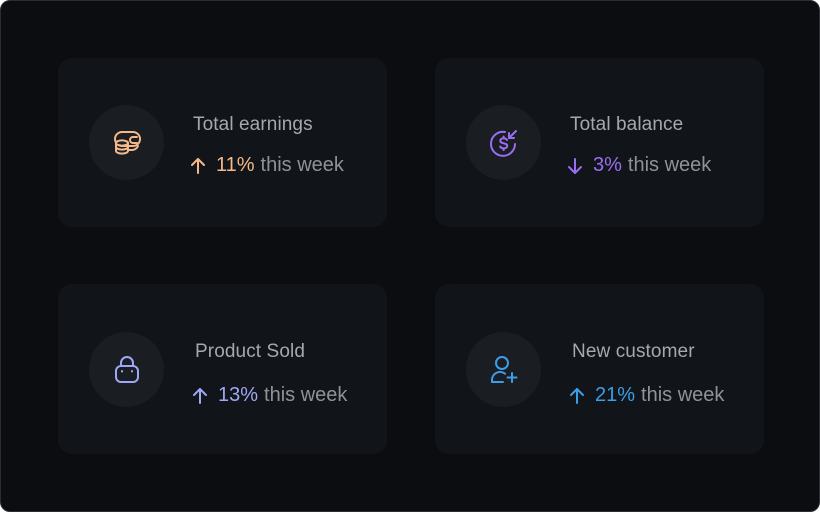  Describe the element at coordinates (607, 165) in the screenshot. I see `trend-percent: 3%` at that location.